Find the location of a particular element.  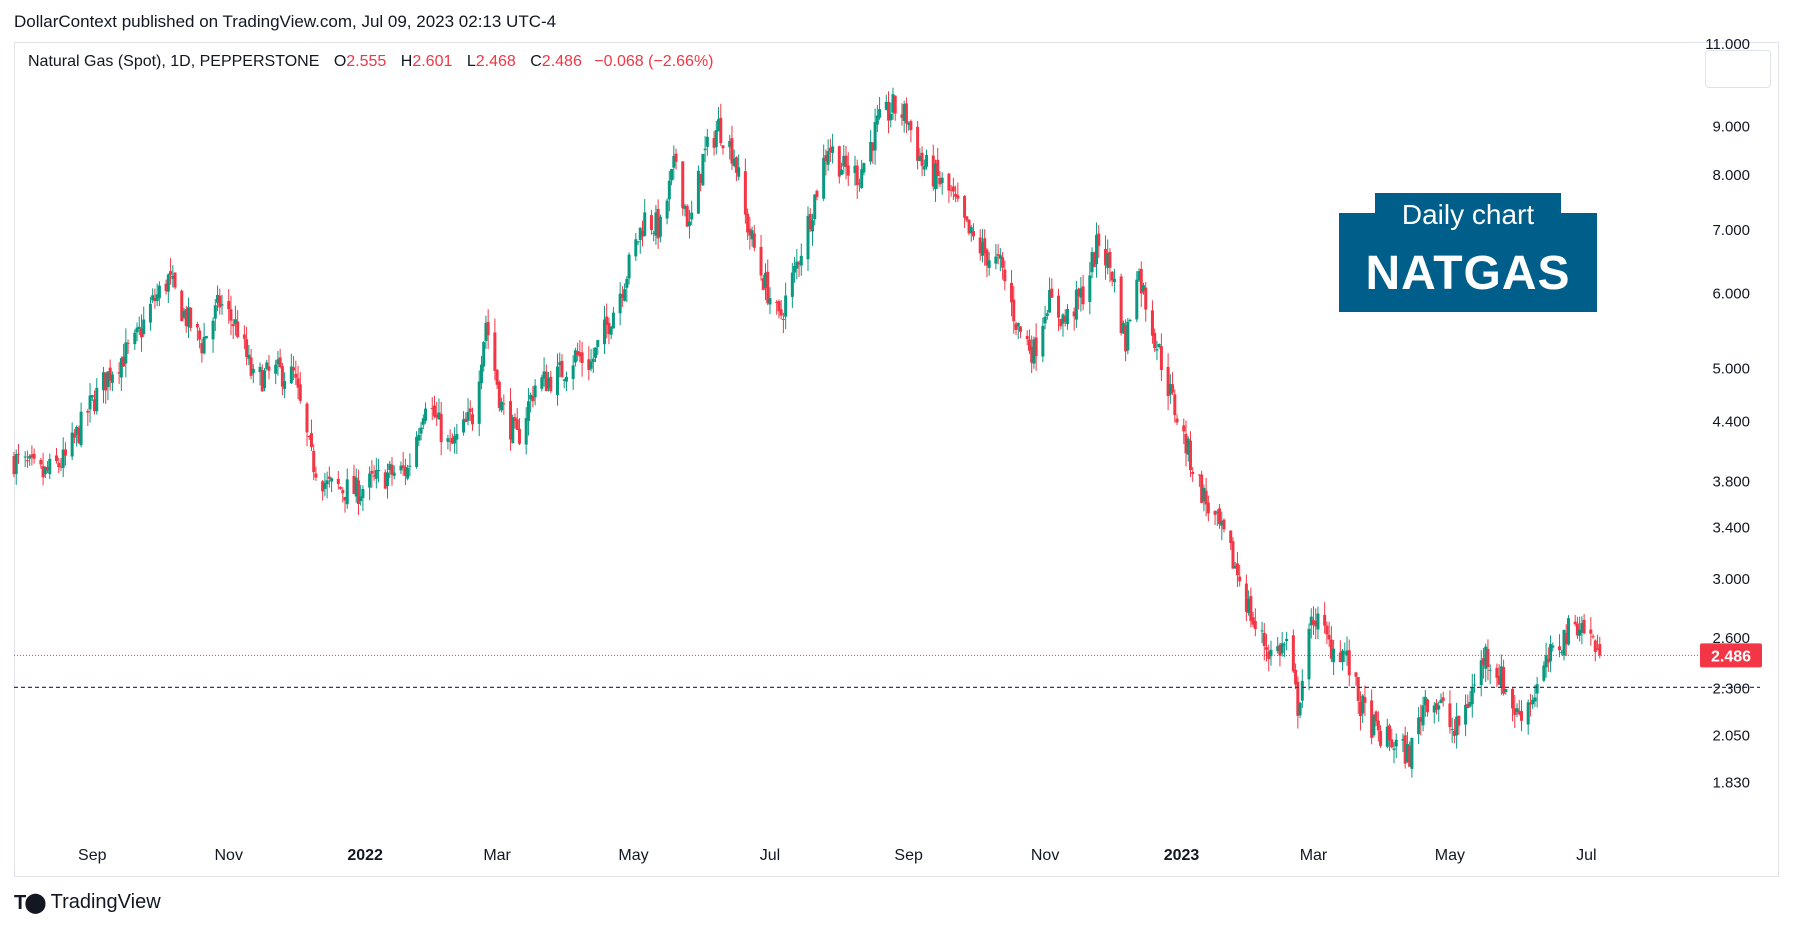

tradingview-logo-icon: T⬤ is located at coordinates (30, 903).